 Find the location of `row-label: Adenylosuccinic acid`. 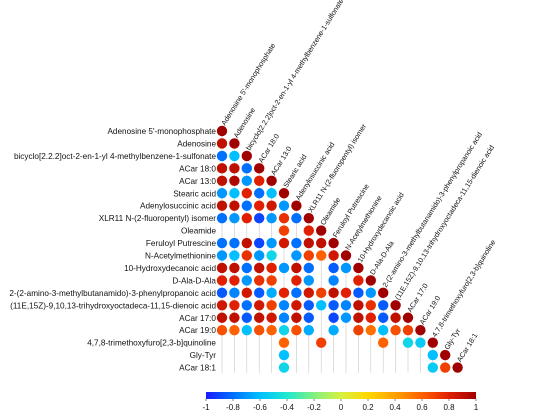

row-label: Adenylosuccinic acid is located at coordinates (178, 206).